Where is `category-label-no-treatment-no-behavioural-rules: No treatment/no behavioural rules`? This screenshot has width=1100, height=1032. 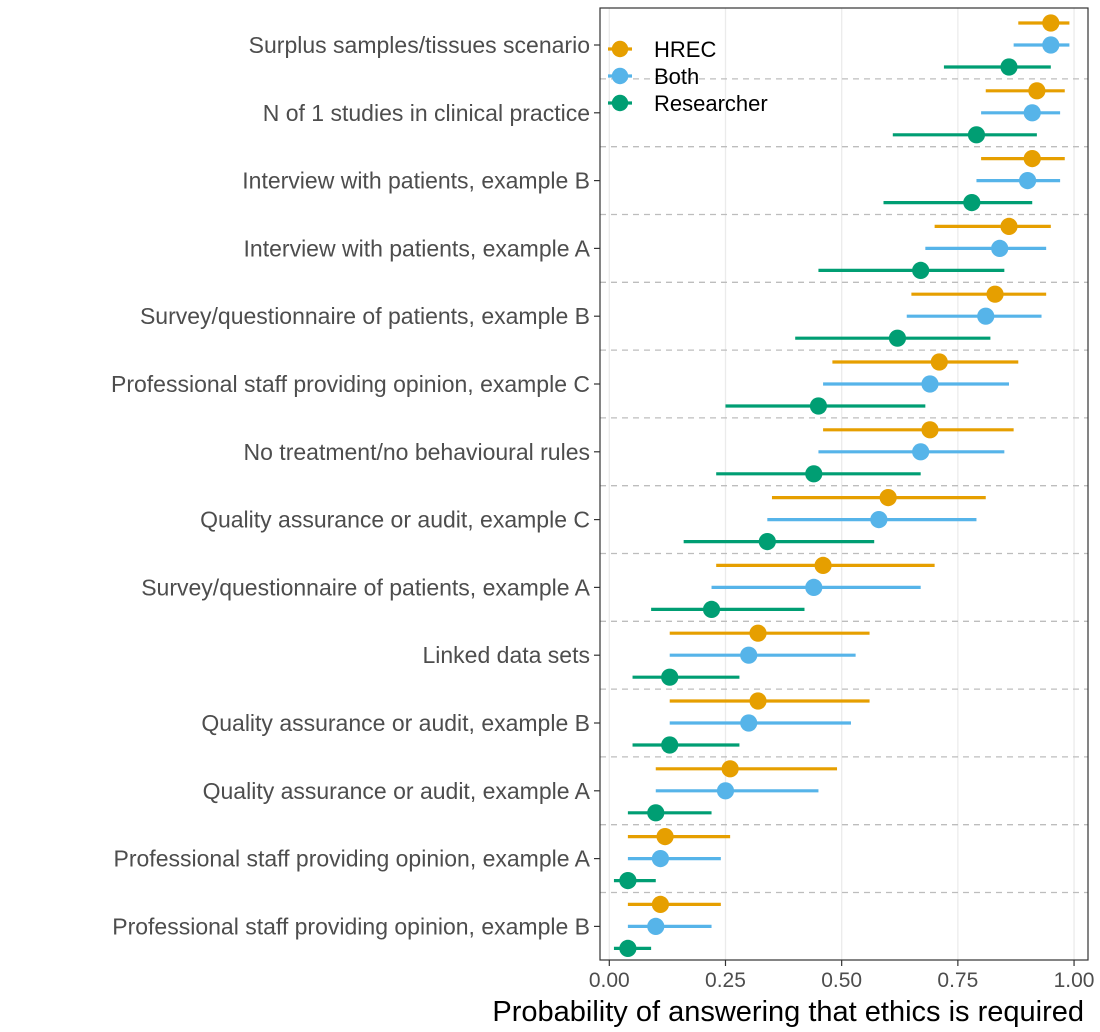
category-label-no-treatment-no-behavioural-rules: No treatment/no behavioural rules is located at coordinates (417, 452).